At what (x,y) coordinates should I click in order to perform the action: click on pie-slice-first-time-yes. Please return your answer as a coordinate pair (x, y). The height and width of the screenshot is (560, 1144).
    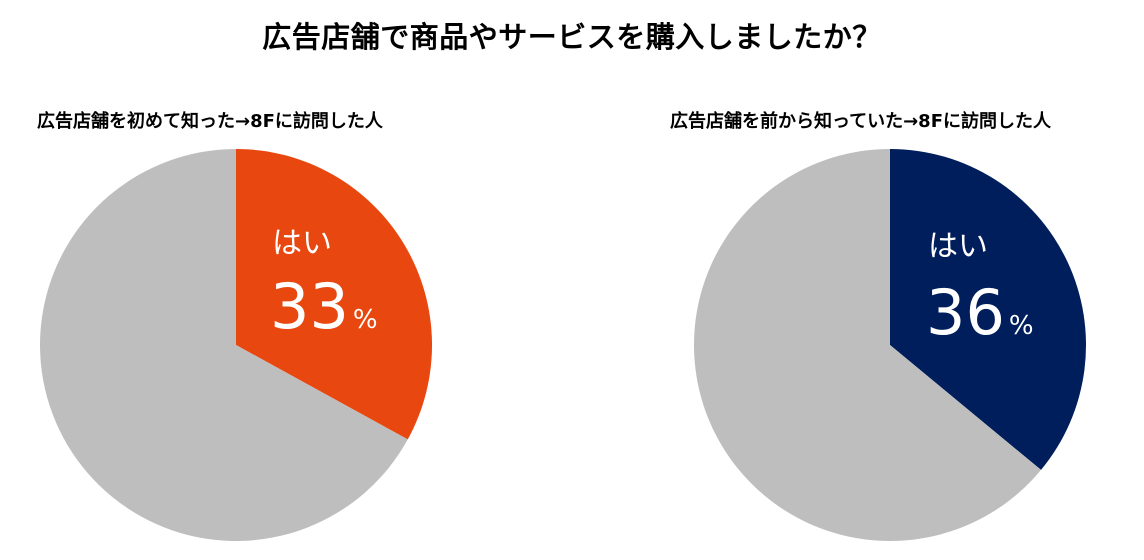
    Looking at the image, I should click on (334, 294).